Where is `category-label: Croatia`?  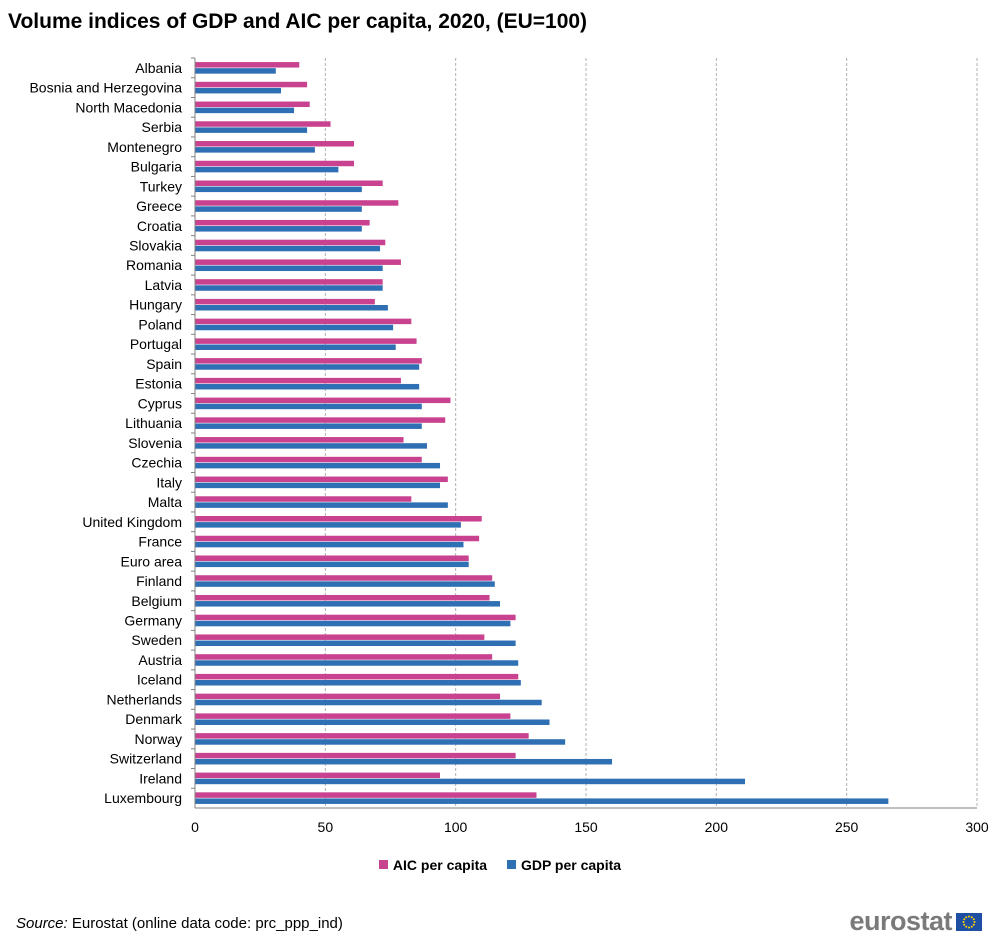 category-label: Croatia is located at coordinates (159, 226).